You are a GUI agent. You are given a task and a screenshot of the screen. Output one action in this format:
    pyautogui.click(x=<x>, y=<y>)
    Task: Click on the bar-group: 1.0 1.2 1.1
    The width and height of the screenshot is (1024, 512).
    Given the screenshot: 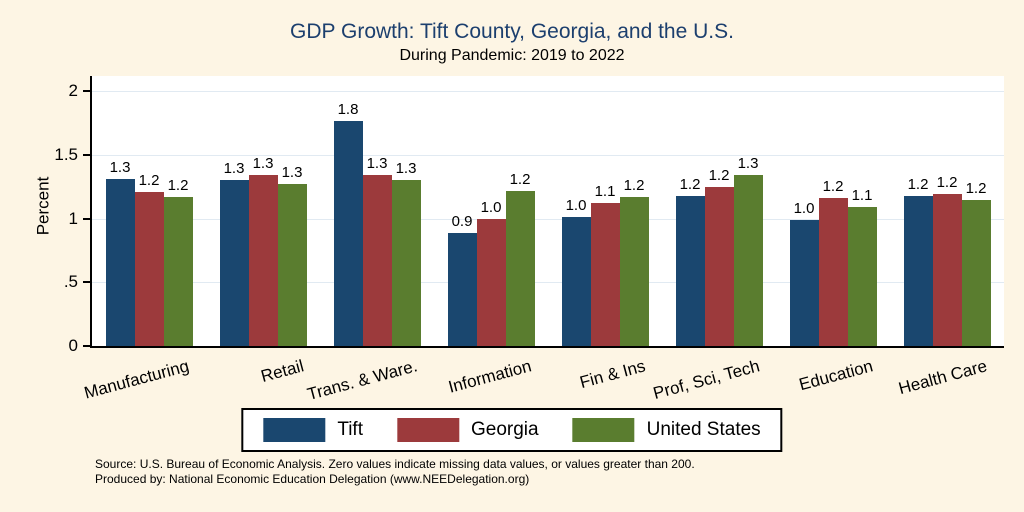 What is the action you would take?
    pyautogui.click(x=833, y=262)
    